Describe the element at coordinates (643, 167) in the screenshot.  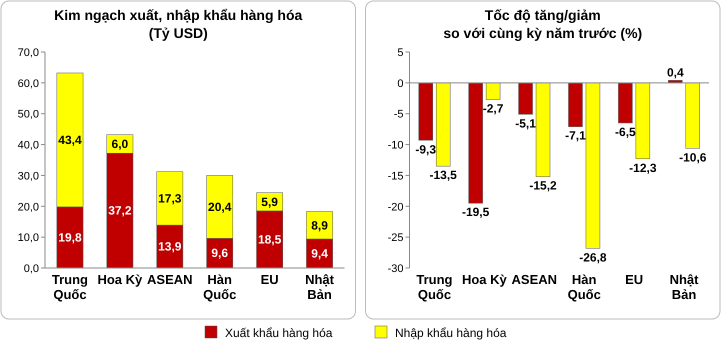
I see `data-label: -12,3` at that location.